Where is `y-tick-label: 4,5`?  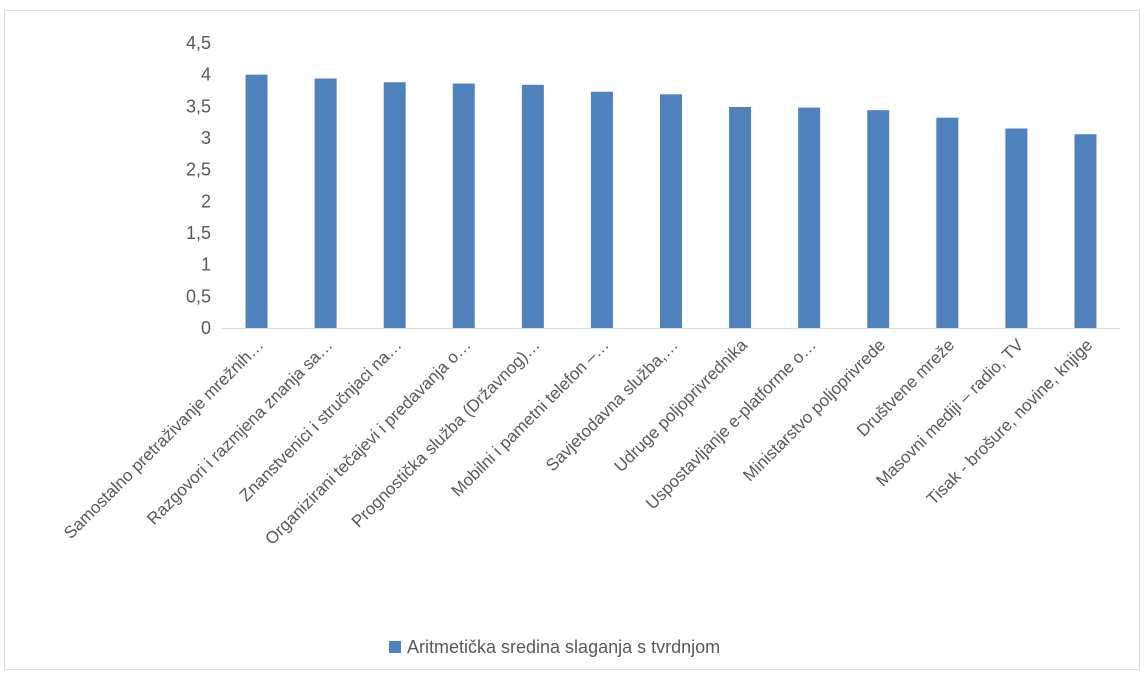 y-tick-label: 4,5 is located at coordinates (198, 43).